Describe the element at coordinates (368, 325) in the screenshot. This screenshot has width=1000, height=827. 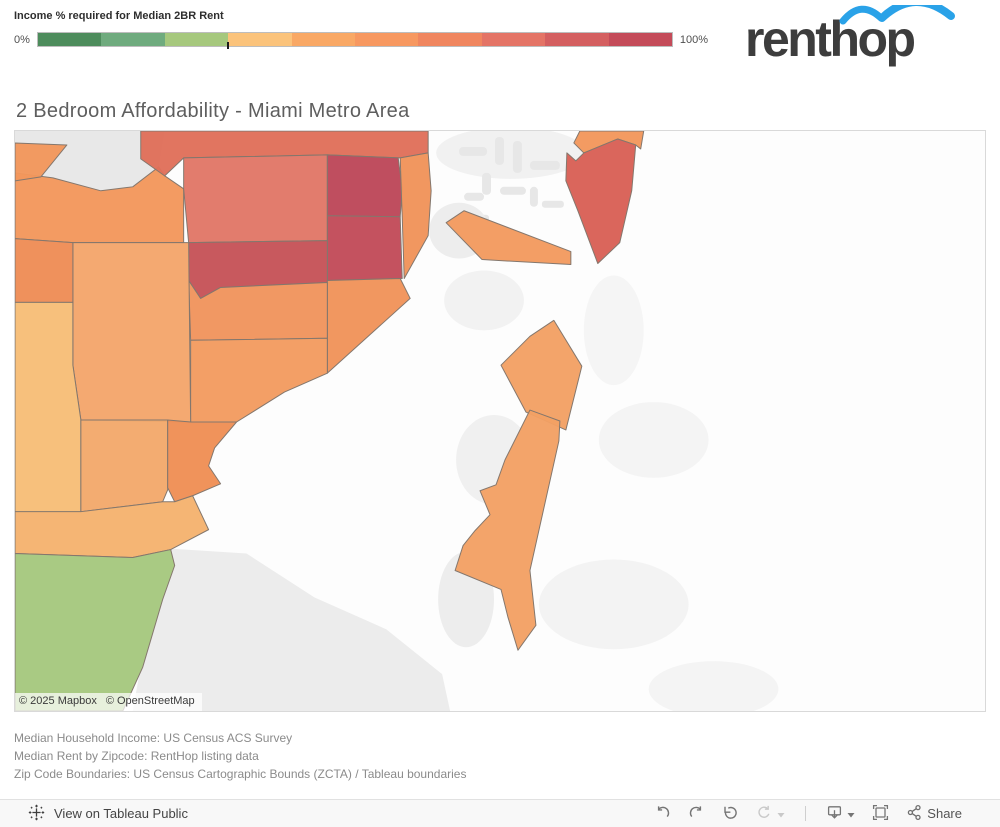
I see `map-region-brickell` at that location.